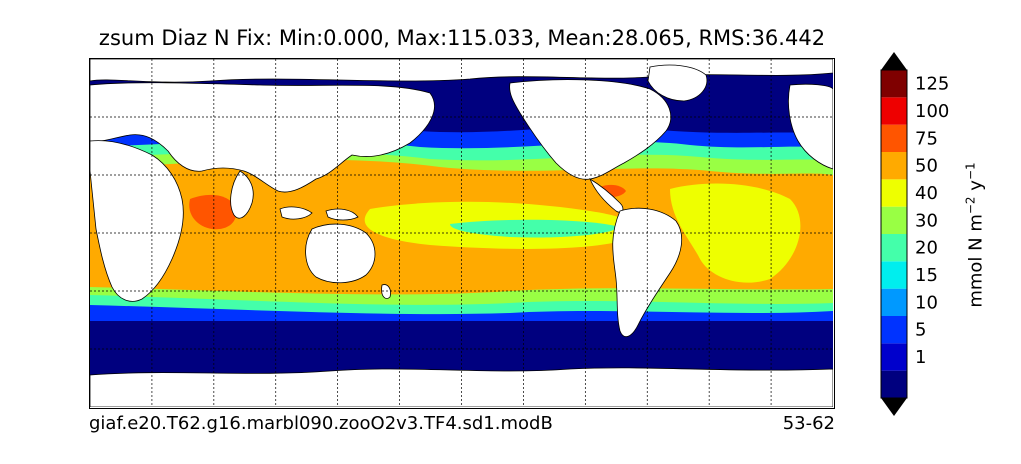 The image size is (1021, 464). Describe the element at coordinates (920, 330) in the screenshot. I see `colorbar-tick-label: 5` at that location.